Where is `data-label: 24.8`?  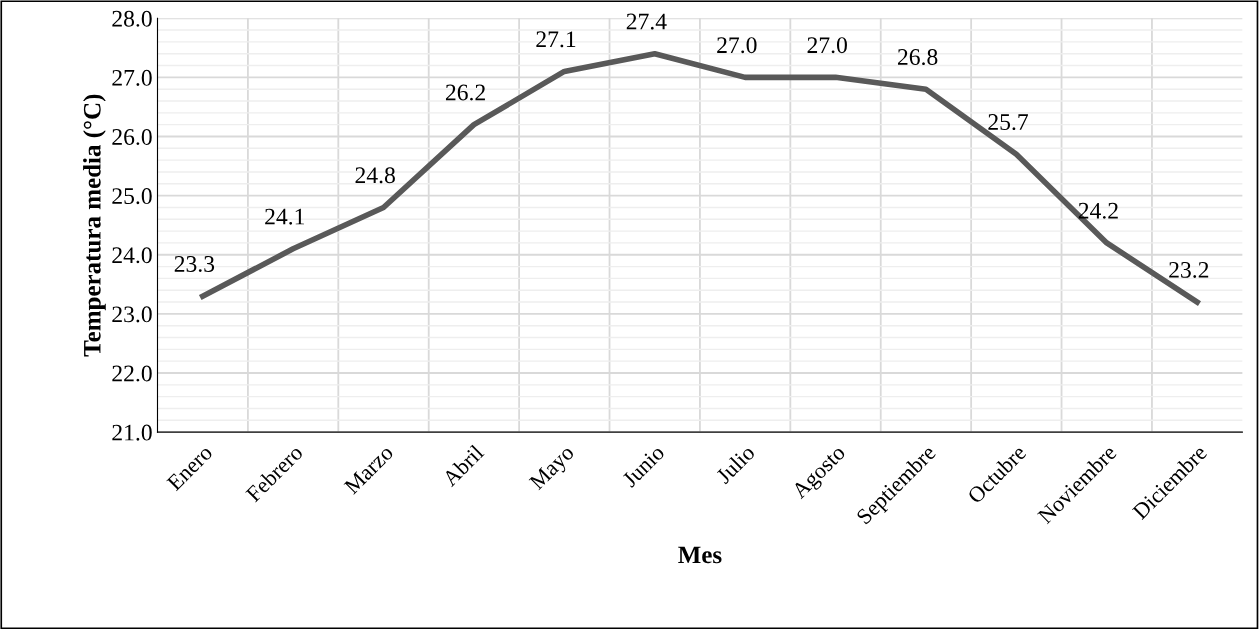 data-label: 24.8 is located at coordinates (375, 175).